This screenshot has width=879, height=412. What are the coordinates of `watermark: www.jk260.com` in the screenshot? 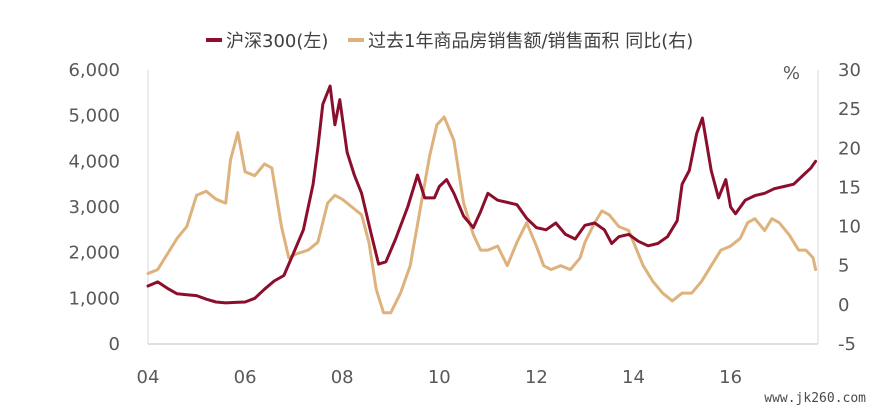 It's located at (815, 398).